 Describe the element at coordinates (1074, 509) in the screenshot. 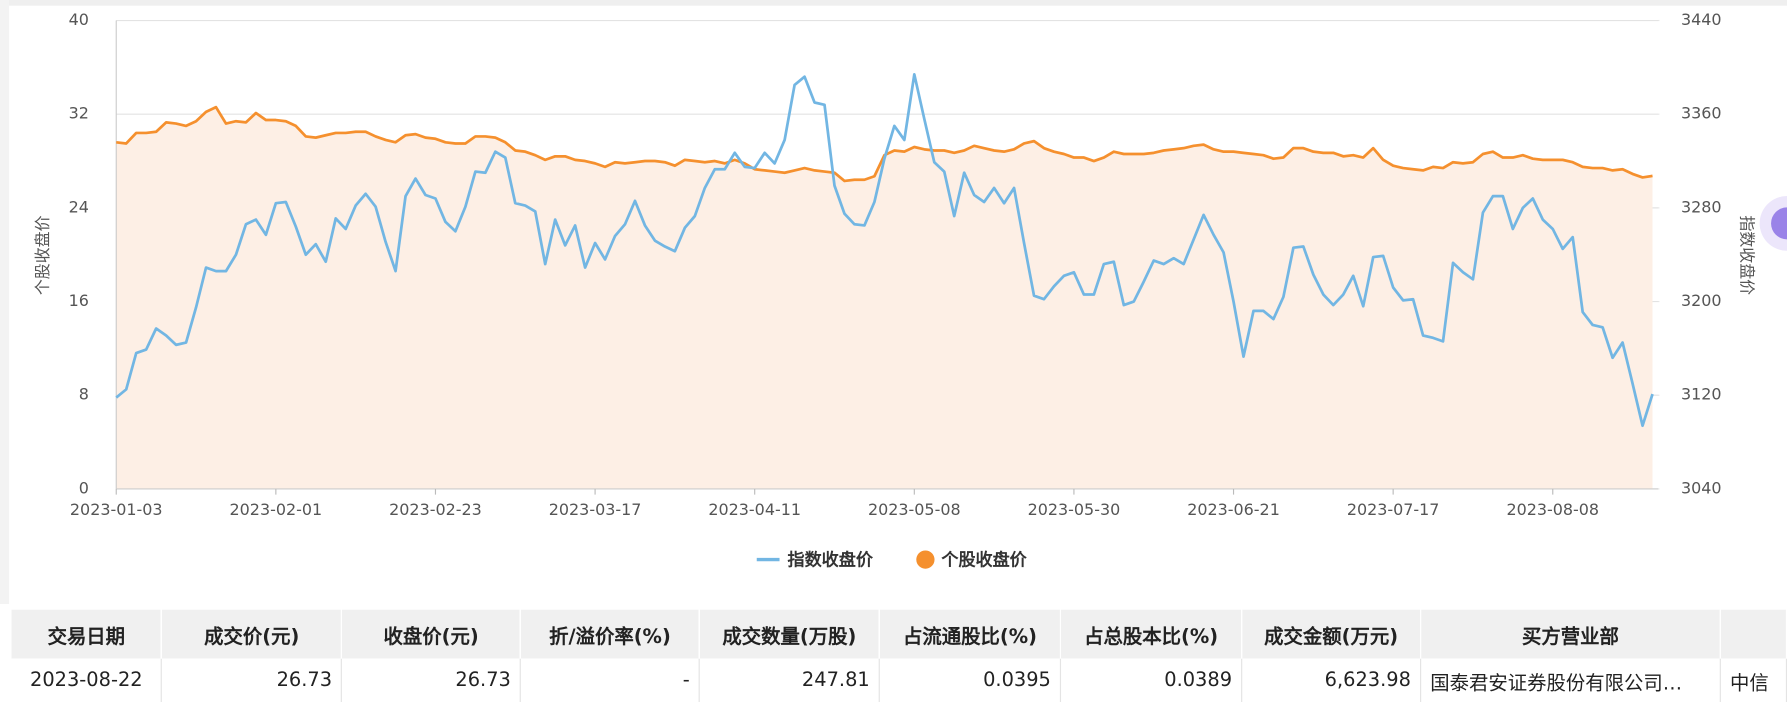

I see `x-tick-label: 2023-05-30` at that location.